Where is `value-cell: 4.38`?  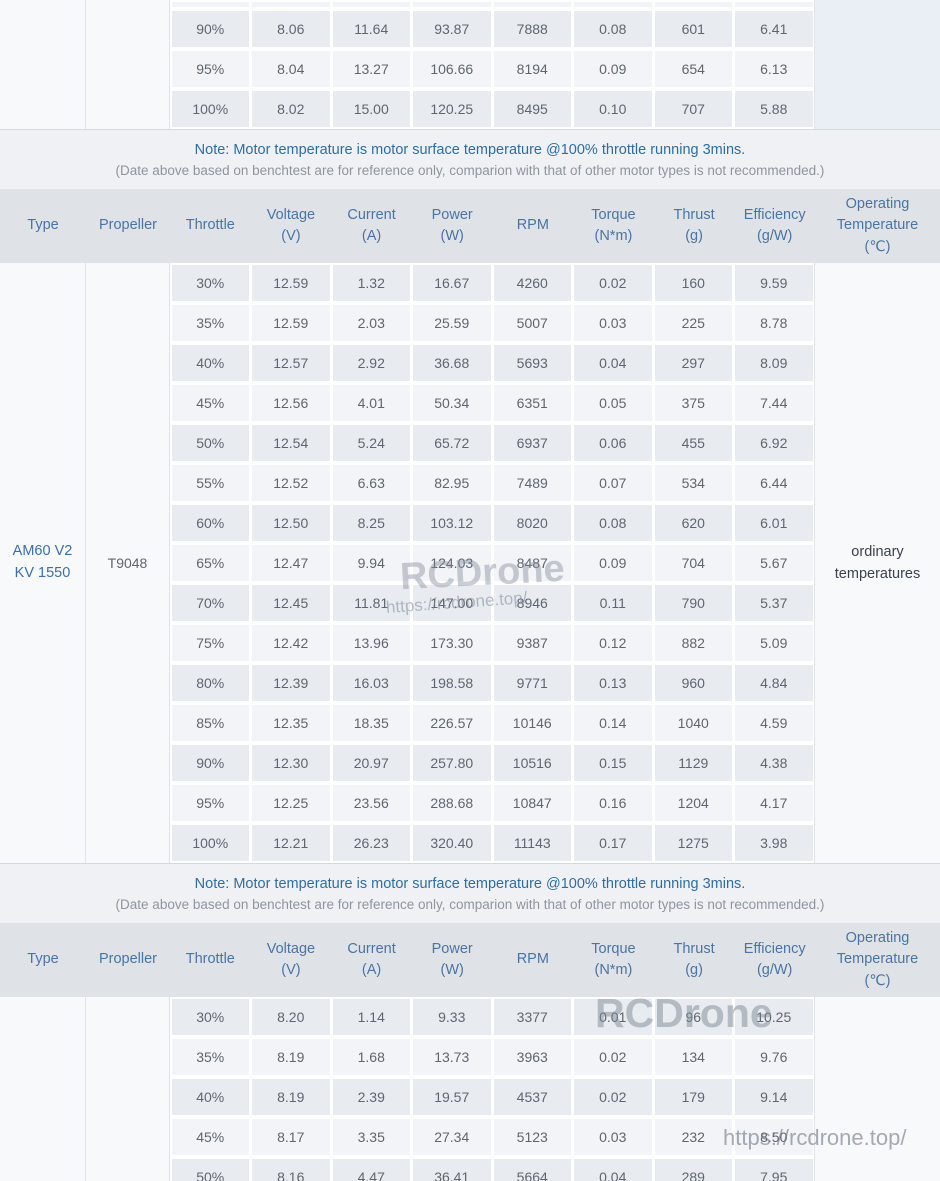 value-cell: 4.38 is located at coordinates (774, 763).